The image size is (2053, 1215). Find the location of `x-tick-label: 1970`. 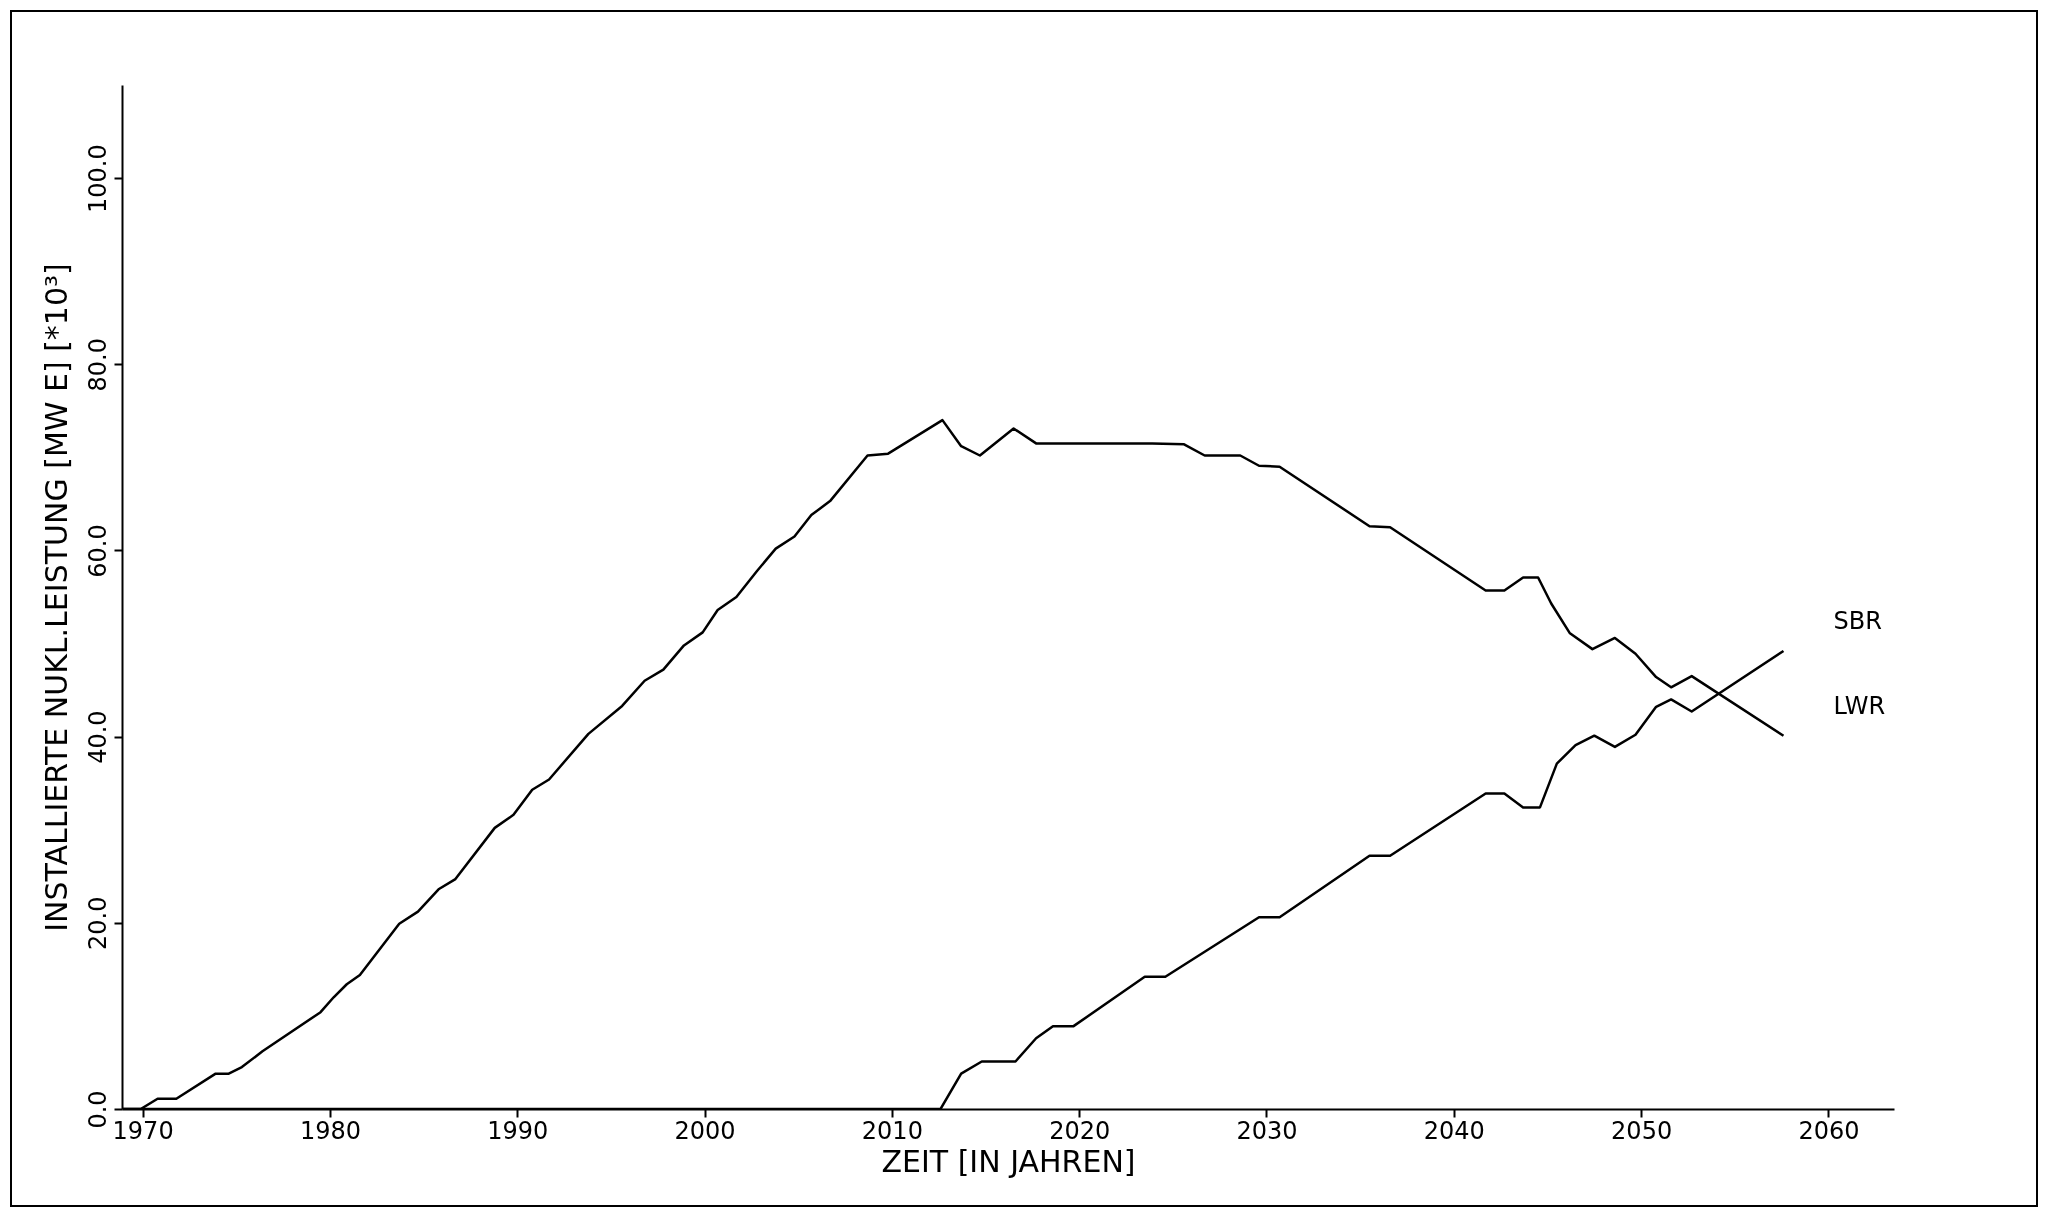

x-tick-label: 1970 is located at coordinates (143, 1130).